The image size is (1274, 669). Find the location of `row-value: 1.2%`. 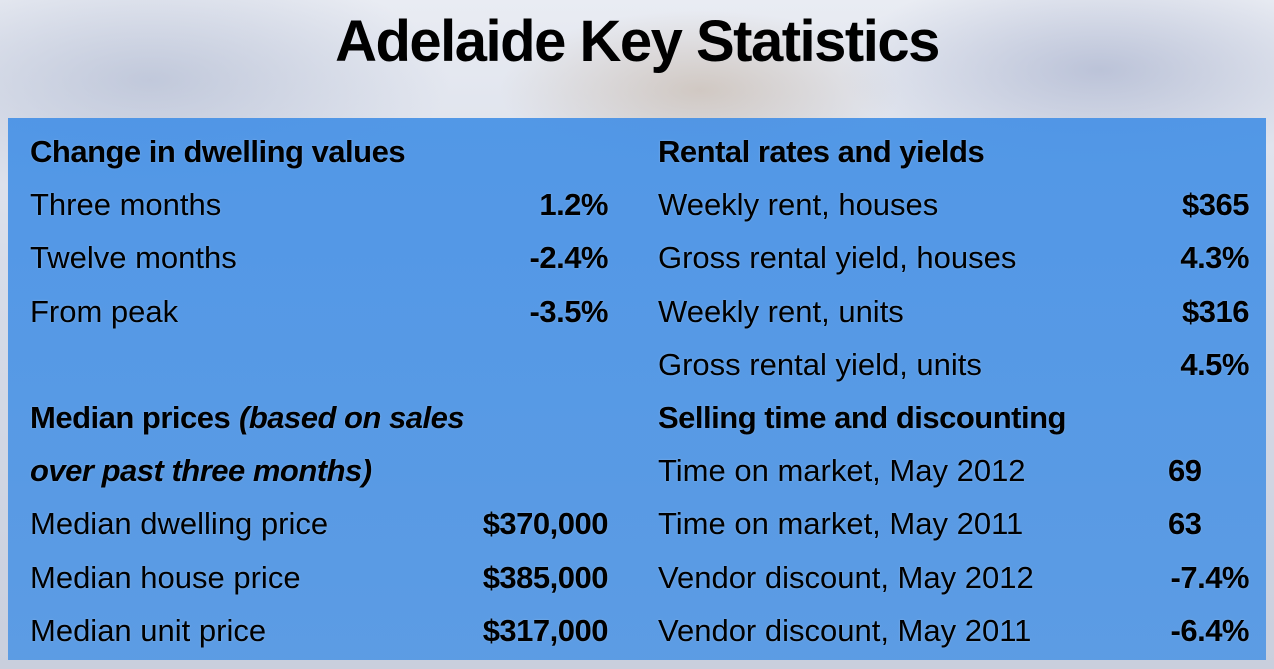

row-value: 1.2% is located at coordinates (573, 205).